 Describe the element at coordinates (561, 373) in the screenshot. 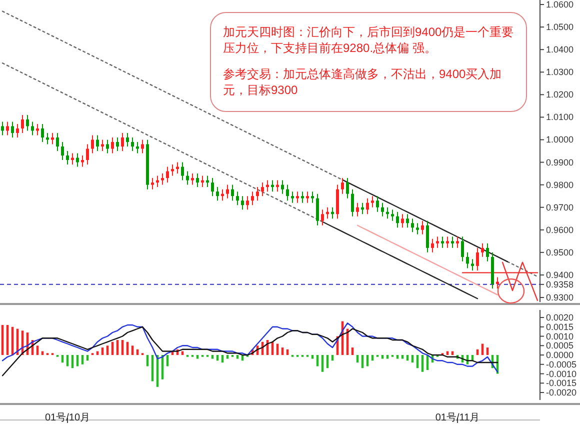

I see `y-tick-label: -0.0010` at that location.